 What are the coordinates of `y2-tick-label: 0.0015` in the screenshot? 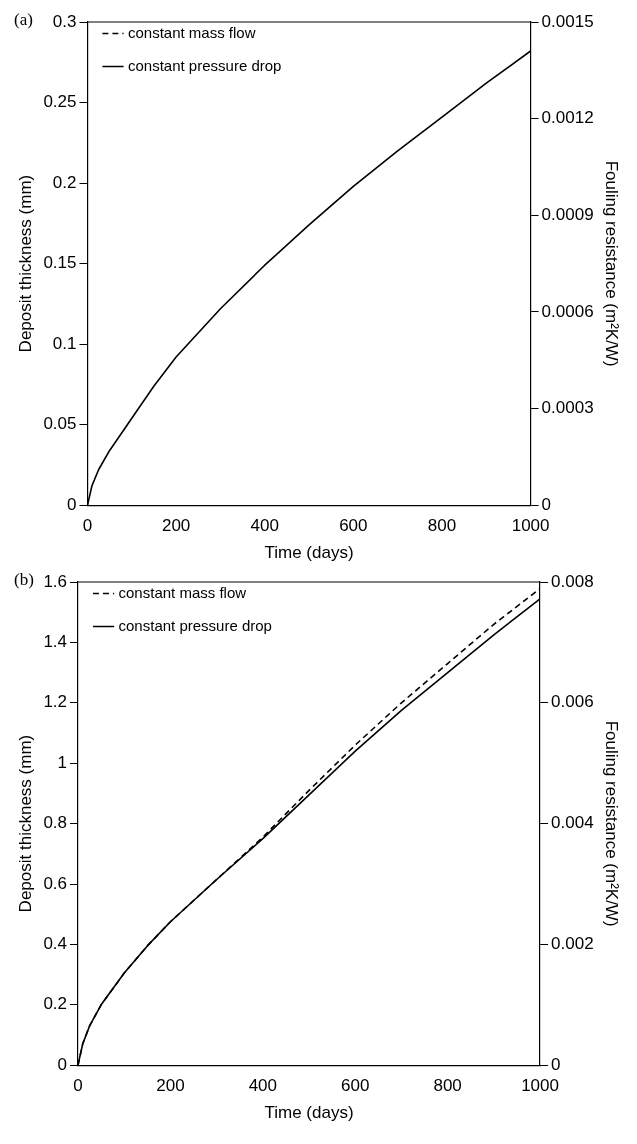 It's located at (567, 21).